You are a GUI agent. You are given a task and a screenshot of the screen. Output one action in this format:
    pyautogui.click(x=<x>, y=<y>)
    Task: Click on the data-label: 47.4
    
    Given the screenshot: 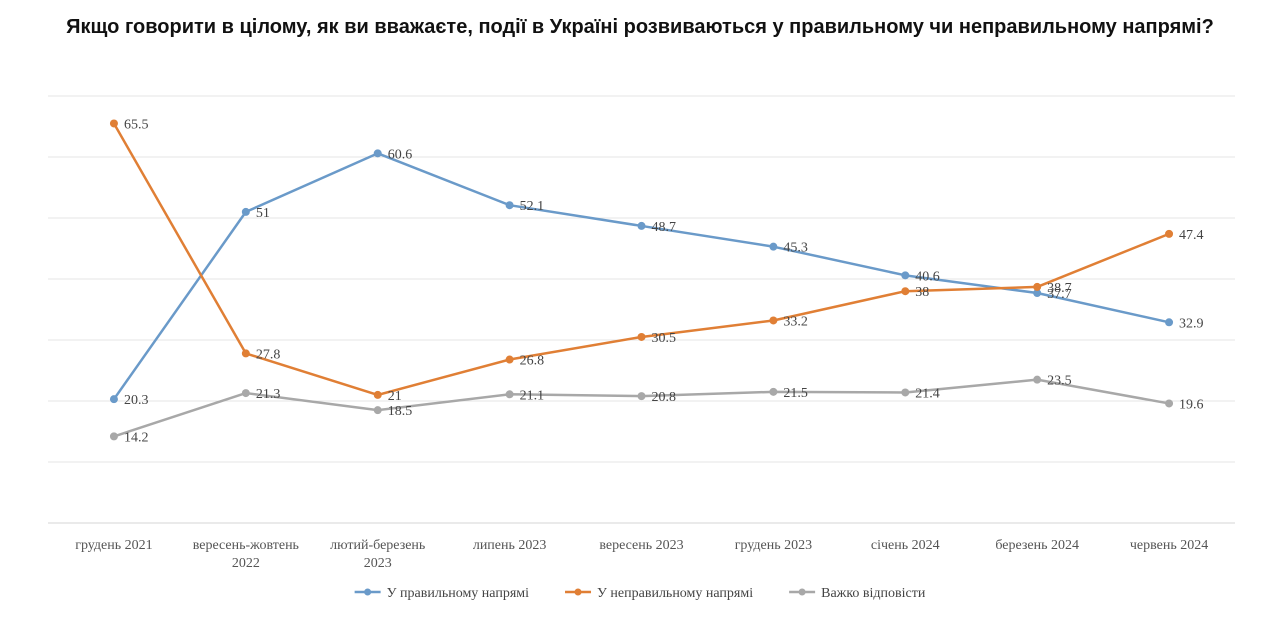 What is the action you would take?
    pyautogui.click(x=1191, y=235)
    